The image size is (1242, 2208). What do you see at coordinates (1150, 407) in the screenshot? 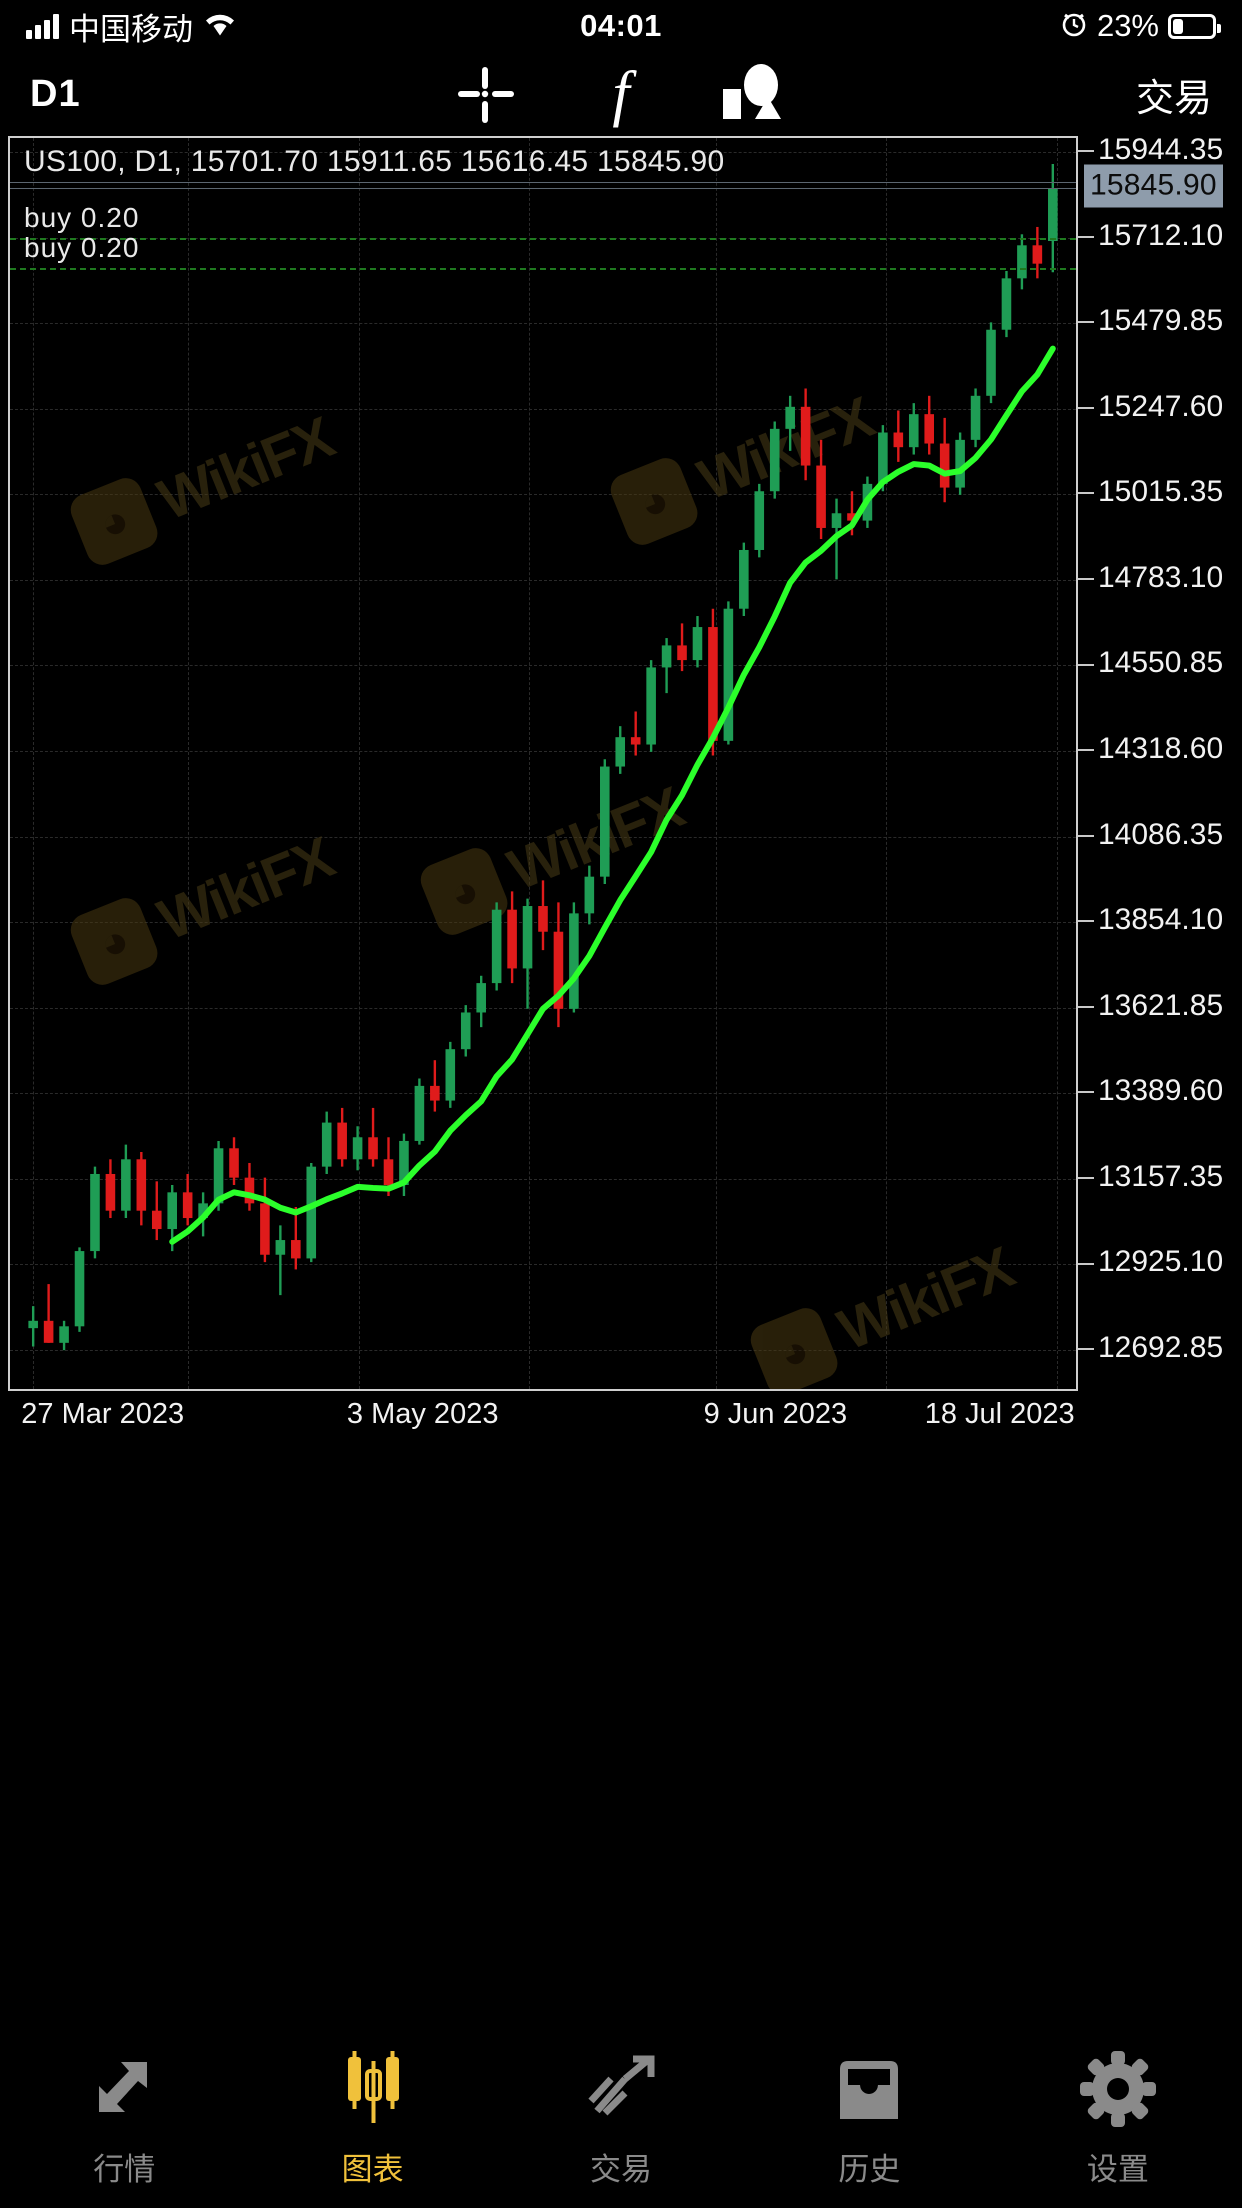
I see `price-tick-label: 15247.60` at bounding box center [1150, 407].